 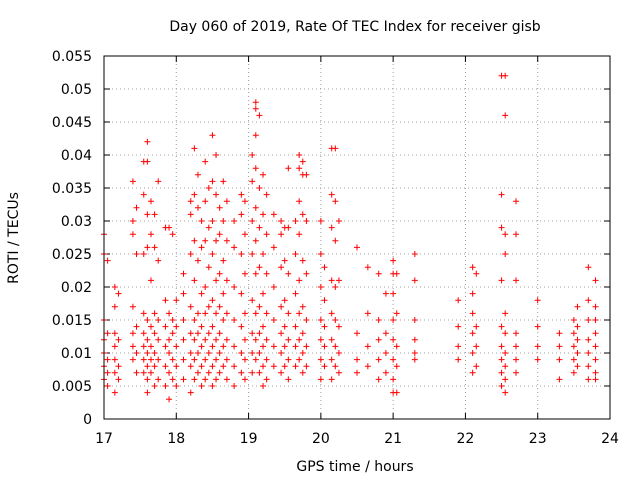 What do you see at coordinates (76, 222) in the screenshot?
I see `y-tick-label: 0.03` at bounding box center [76, 222].